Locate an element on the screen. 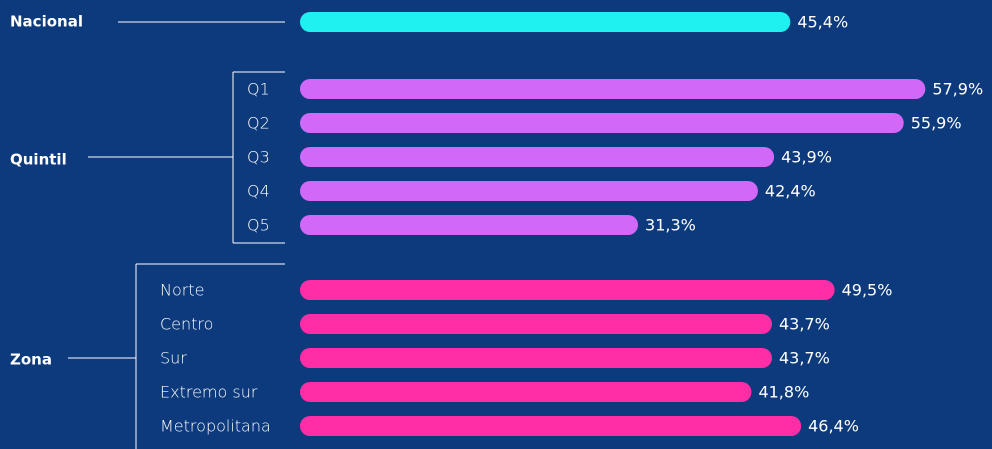 The width and height of the screenshot is (992, 449). value-label: 31,3% is located at coordinates (670, 225).